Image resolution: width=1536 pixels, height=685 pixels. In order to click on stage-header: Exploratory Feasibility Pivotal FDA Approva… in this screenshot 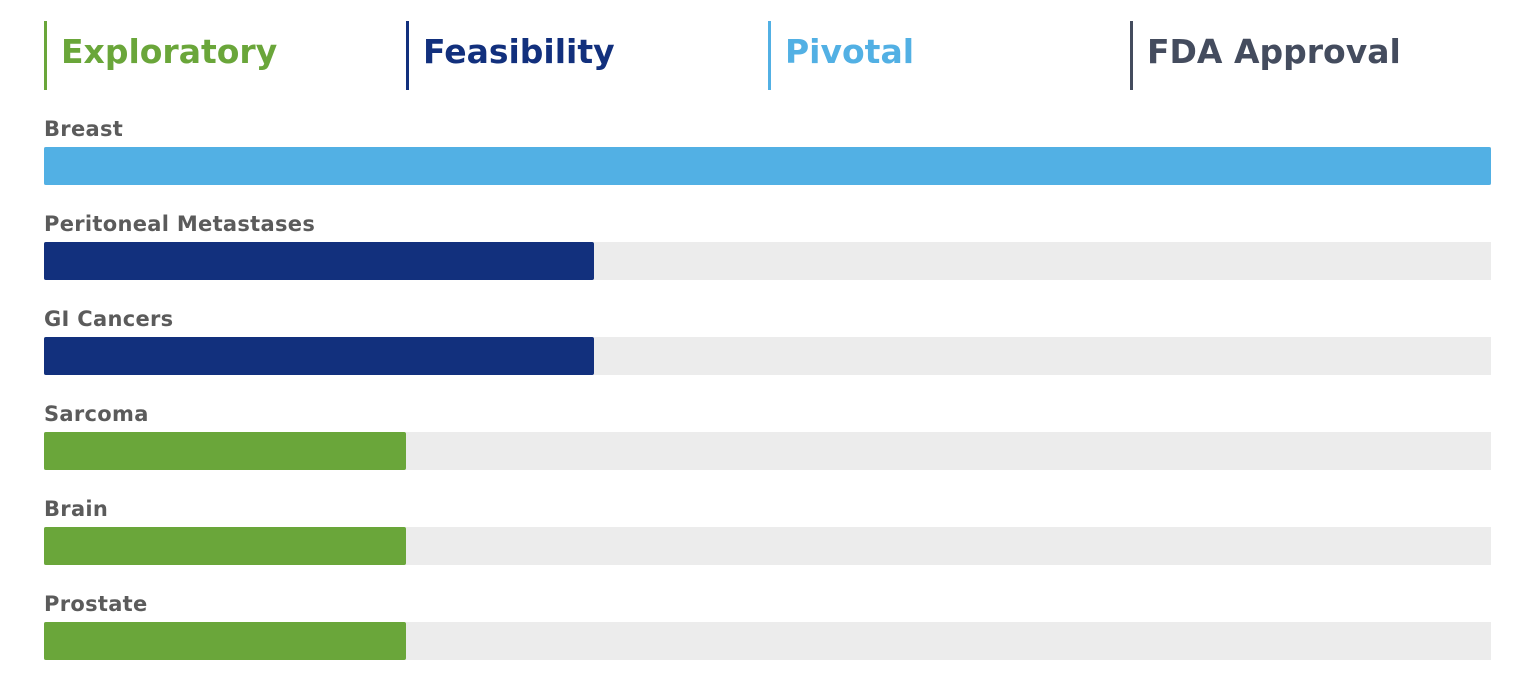, I will do `click(768, 55)`.